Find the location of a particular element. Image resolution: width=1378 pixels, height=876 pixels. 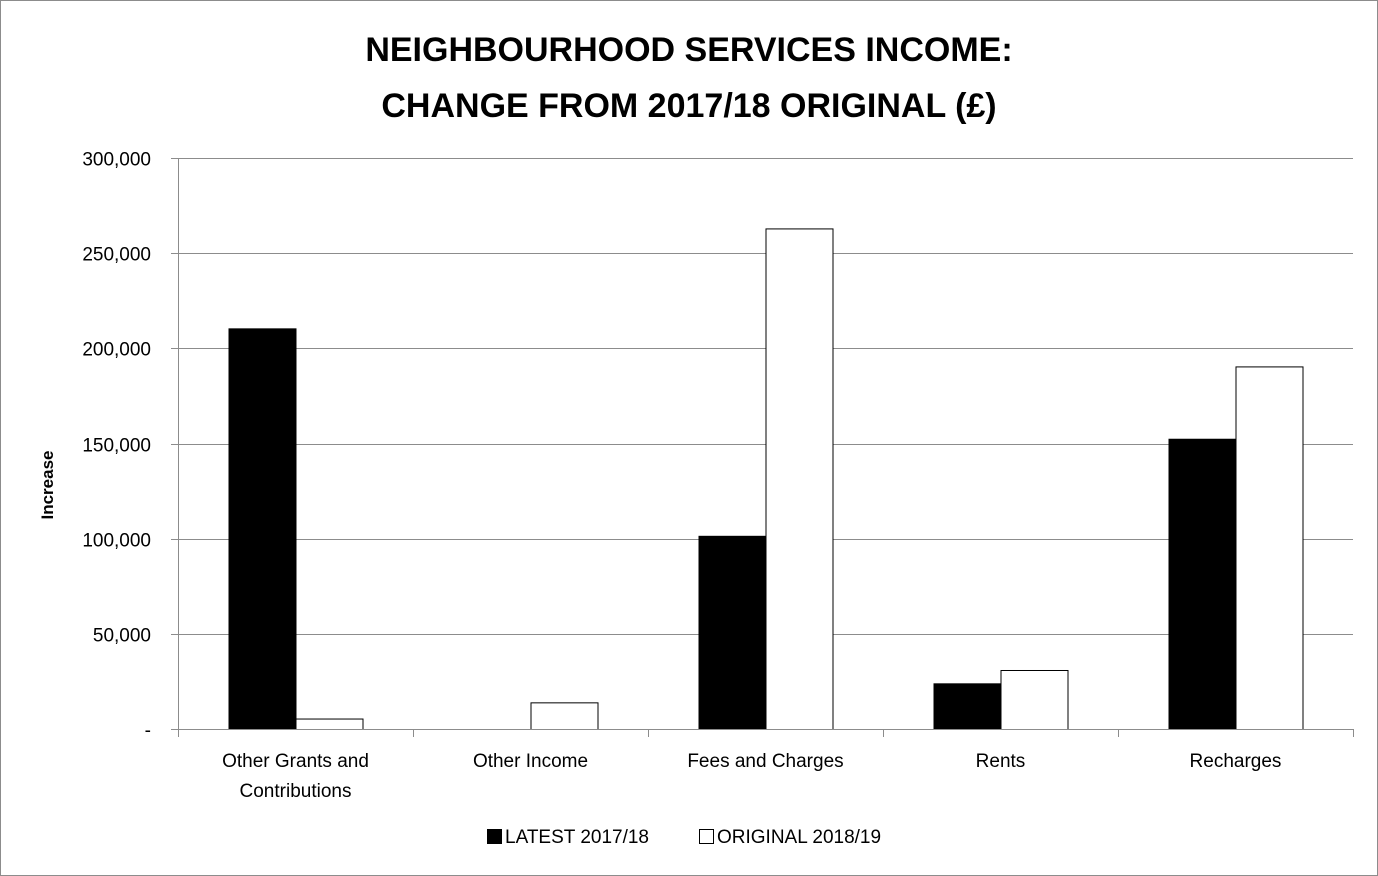

x-category-label: Recharges is located at coordinates (1236, 761).